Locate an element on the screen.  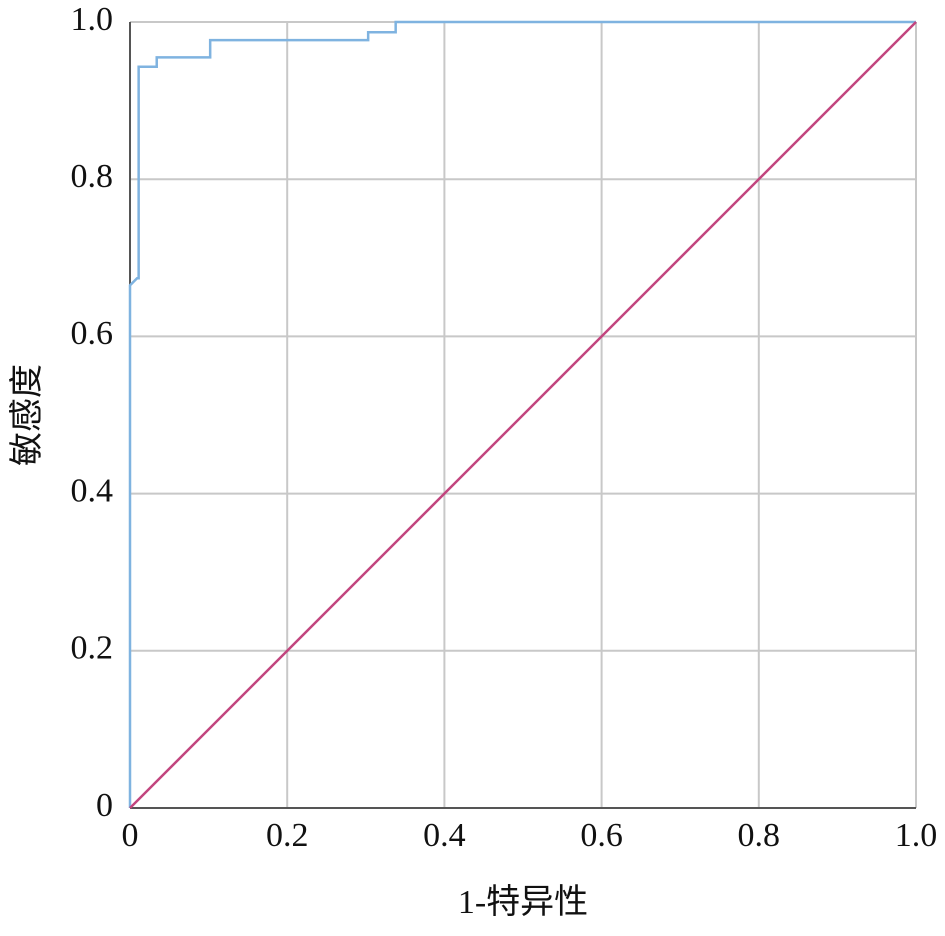
x-tick-label: 1.0 is located at coordinates (916, 835).